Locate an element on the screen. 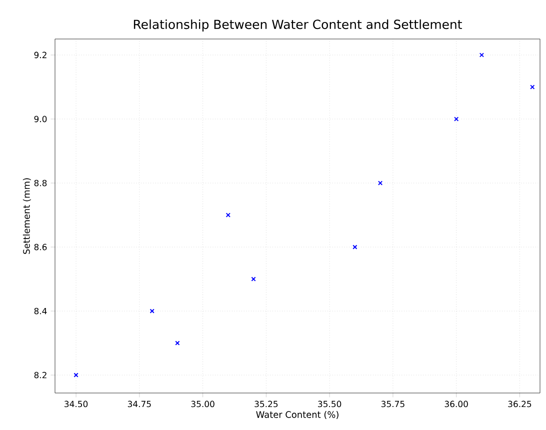 The width and height of the screenshot is (546, 430). x-tick-label: 35.25 is located at coordinates (266, 404).